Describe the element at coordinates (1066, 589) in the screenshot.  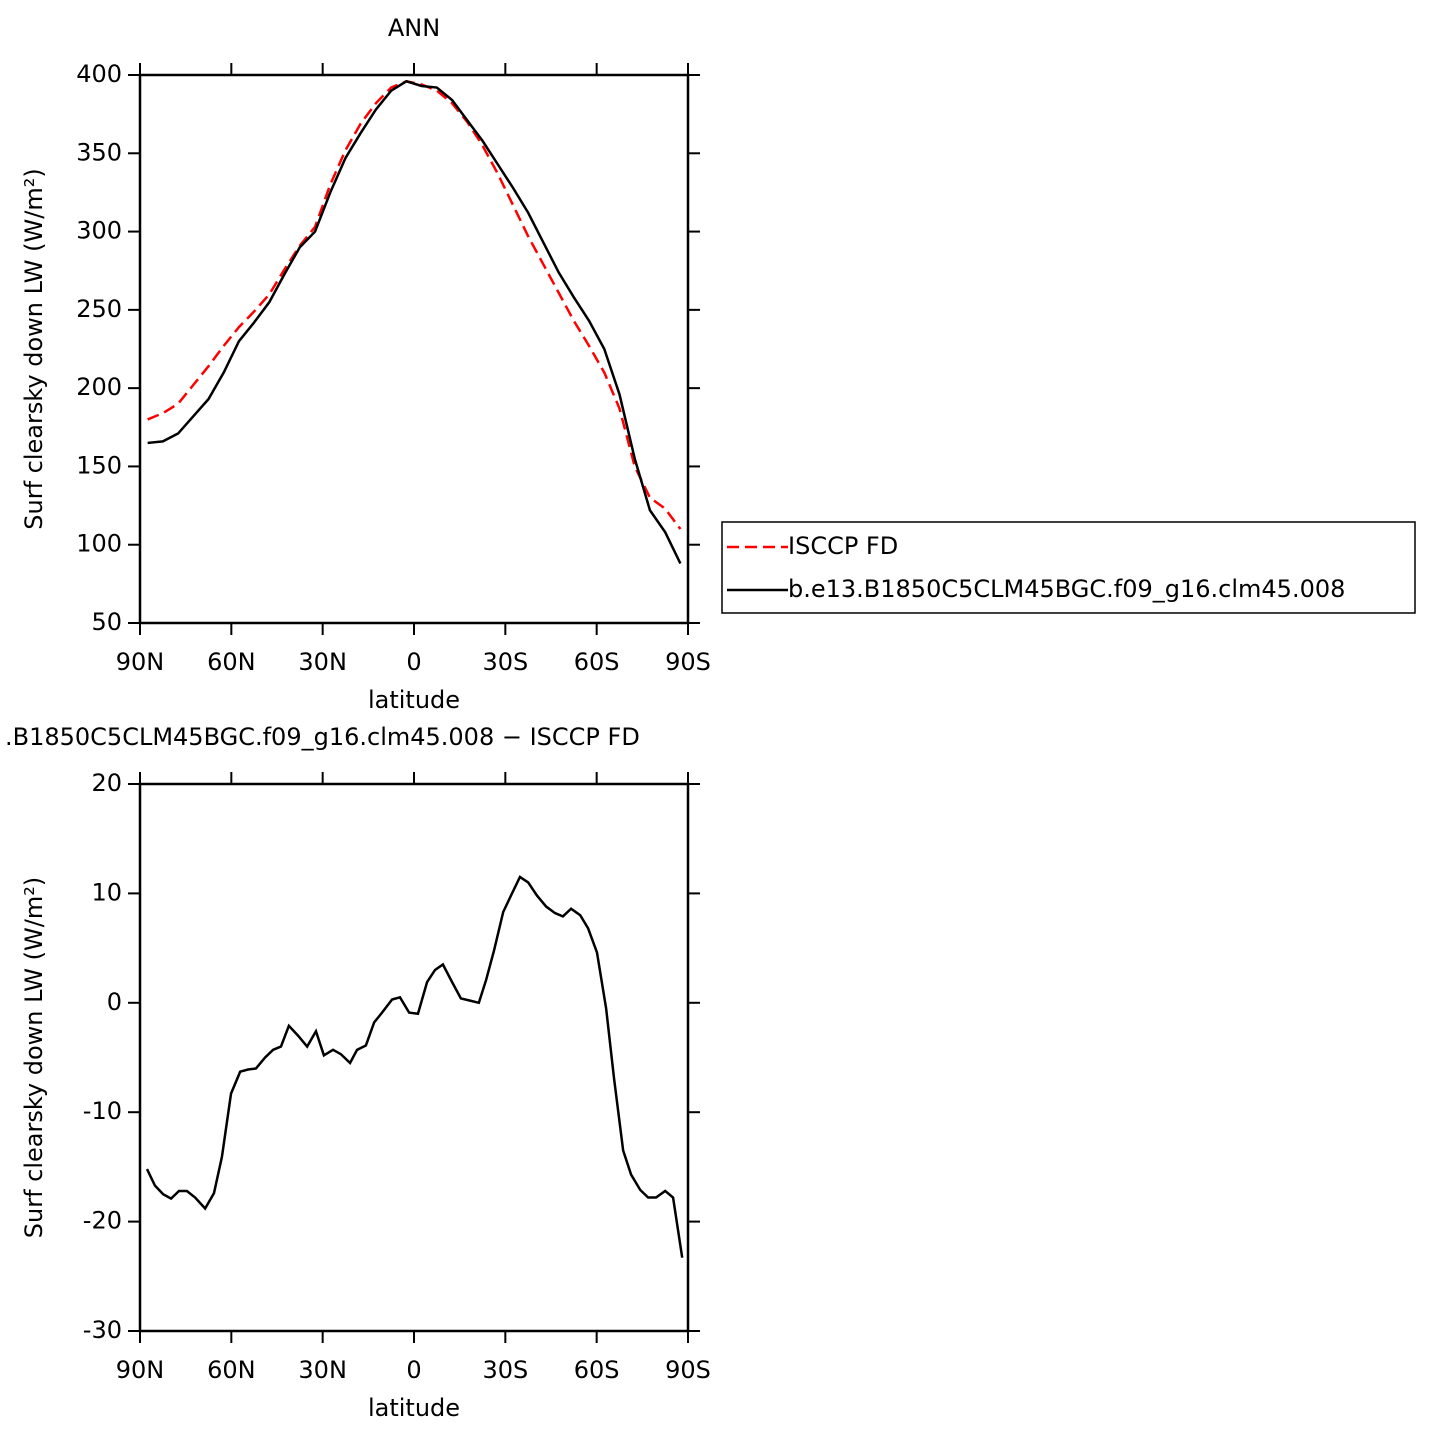
I see `legend-label: b.e13.B1850C5CLM45BGC.f09_g16.clm45.008` at that location.